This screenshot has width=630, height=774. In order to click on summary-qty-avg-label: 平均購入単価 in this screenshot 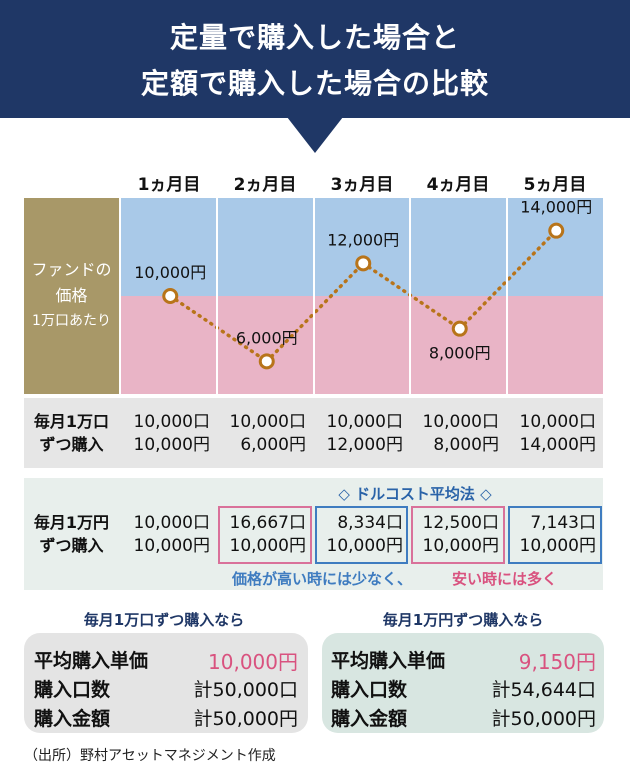, I will do `click(91, 661)`.